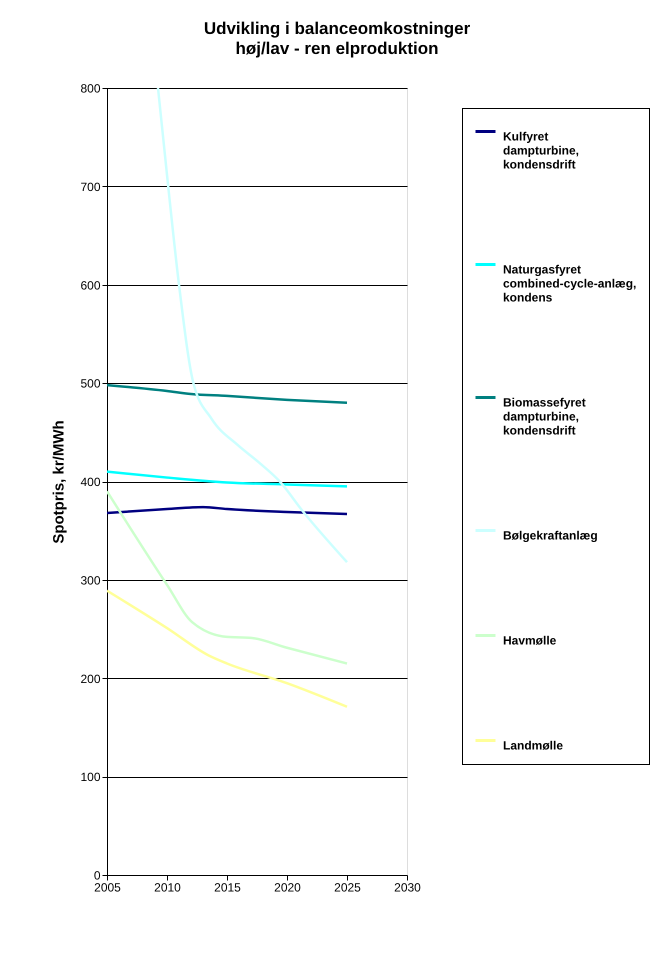 This screenshot has width=665, height=976. I want to click on y-tick-label: 300, so click(90, 580).